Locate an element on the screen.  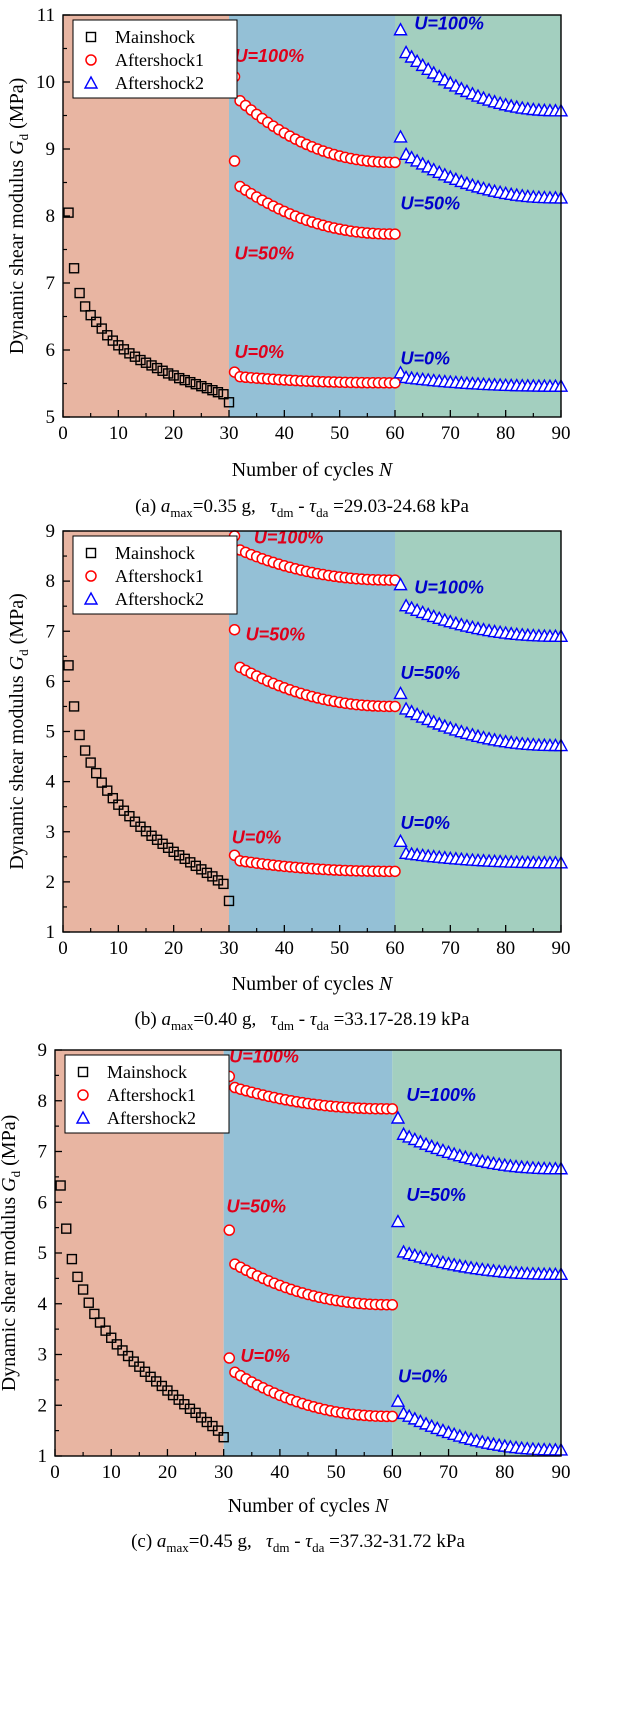
y-tick-label: 10 is located at coordinates (45, 82).